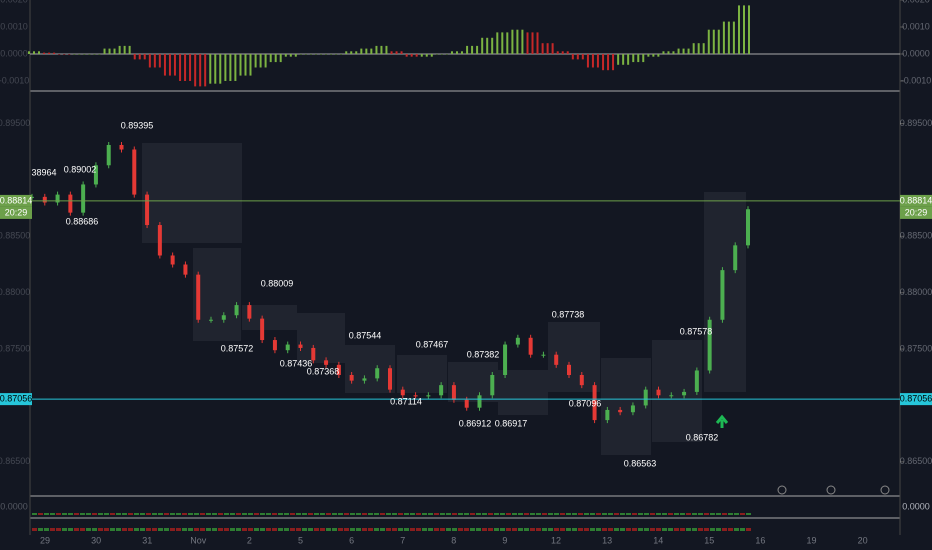 The width and height of the screenshot is (932, 550). I want to click on price-annotation: 0.86782, so click(702, 437).